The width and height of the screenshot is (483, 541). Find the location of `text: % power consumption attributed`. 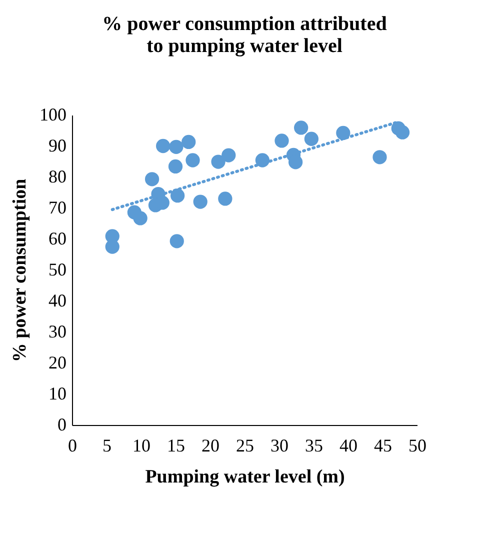

text: % power consumption attributed is located at coordinates (244, 24).